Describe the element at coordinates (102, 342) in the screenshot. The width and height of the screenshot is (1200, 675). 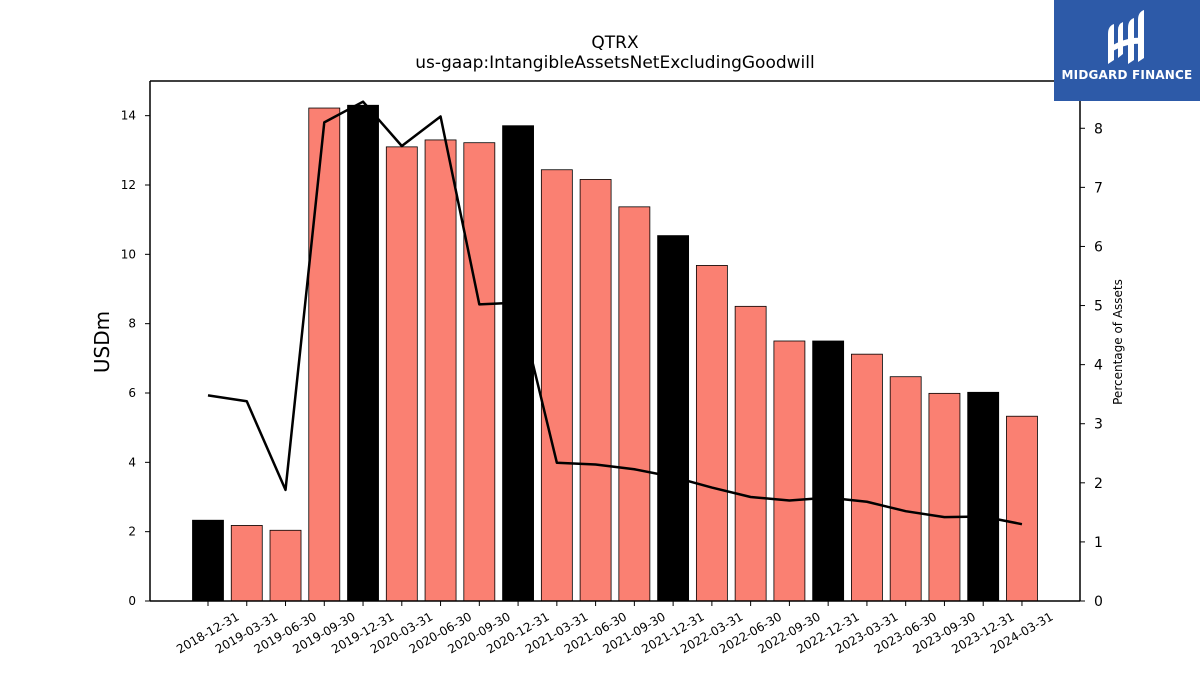
I see `y-axis-label: USDm` at that location.